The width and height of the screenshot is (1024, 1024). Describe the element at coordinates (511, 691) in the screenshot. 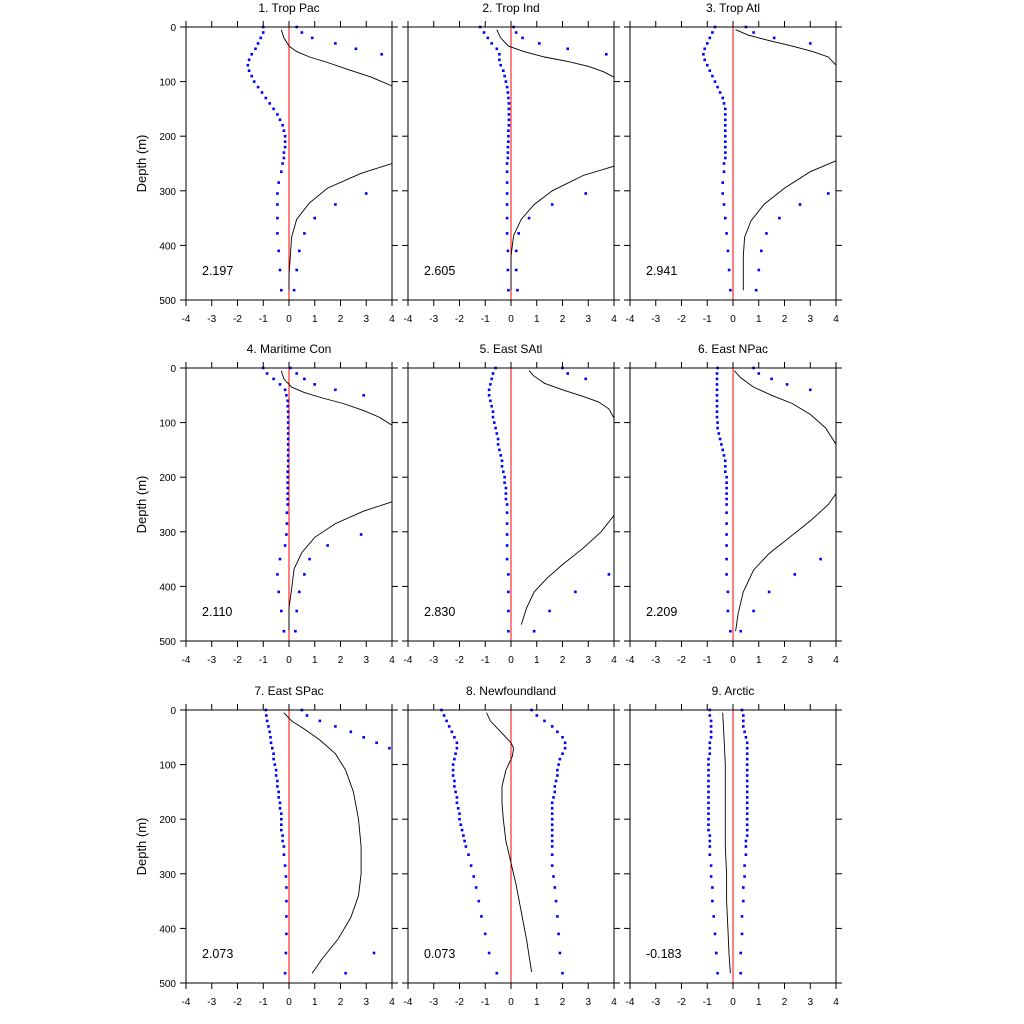

I see `panel-title: 8. Newfoundland` at that location.